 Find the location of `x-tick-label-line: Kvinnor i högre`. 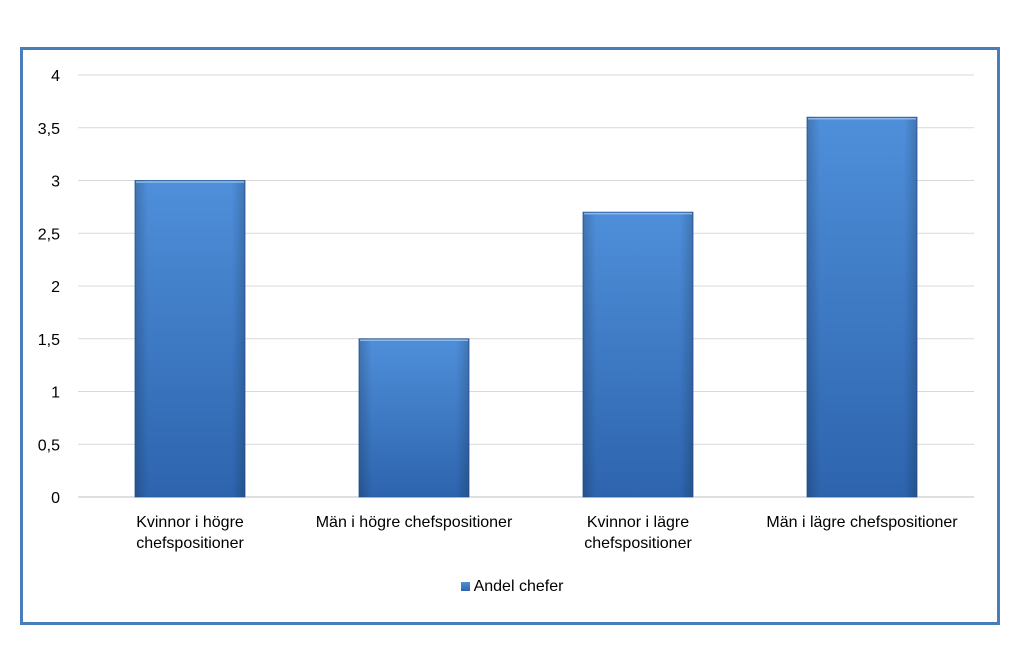

x-tick-label-line: Kvinnor i högre is located at coordinates (190, 522).